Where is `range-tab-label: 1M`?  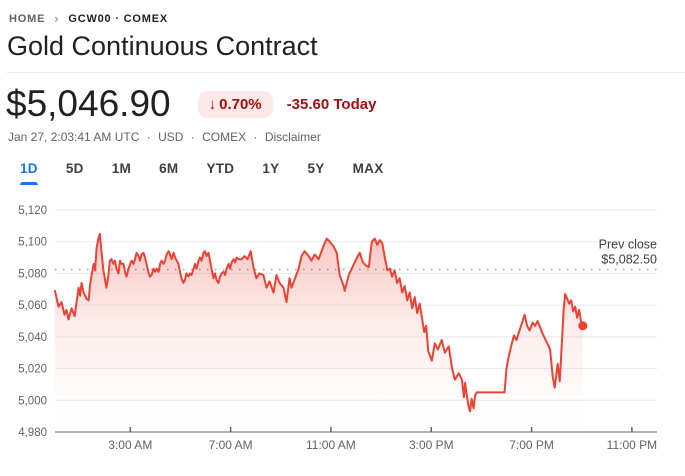
range-tab-label: 1M is located at coordinates (121, 168).